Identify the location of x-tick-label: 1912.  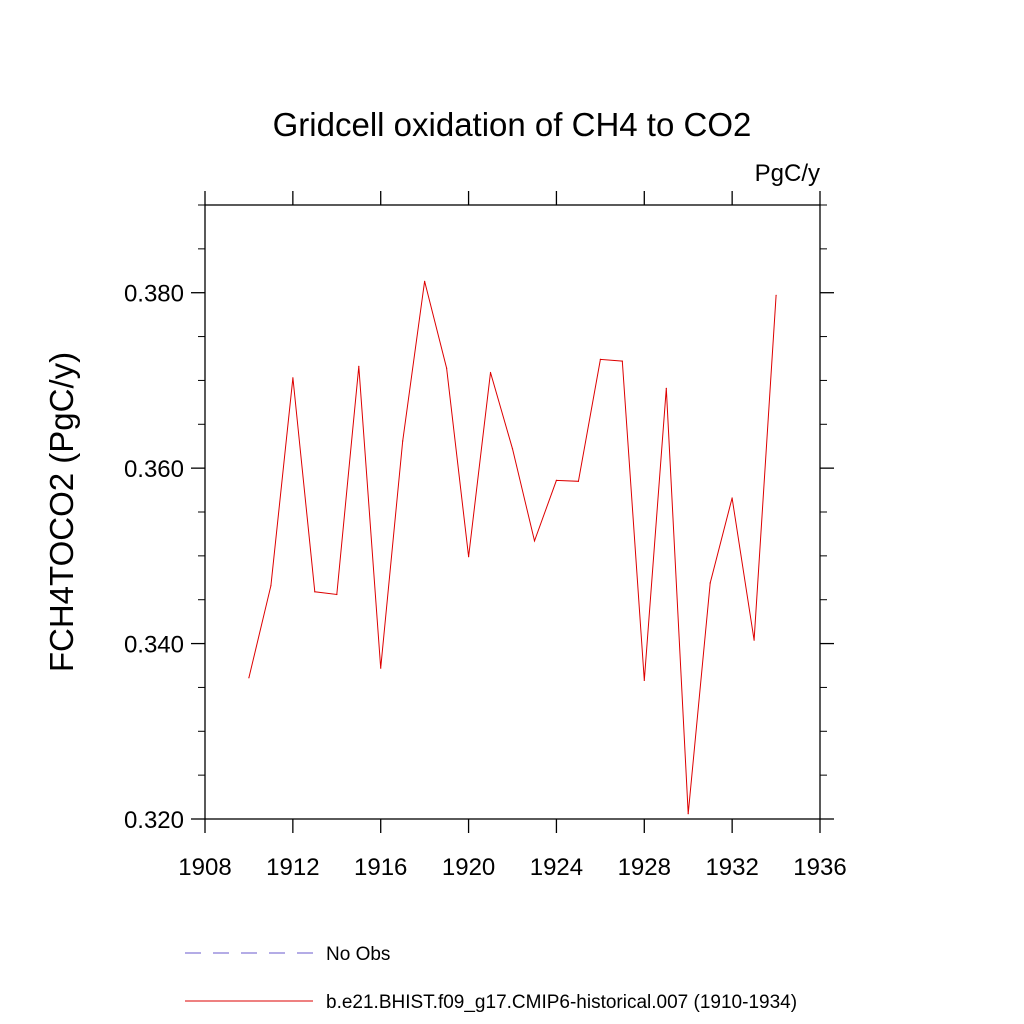
(292, 867).